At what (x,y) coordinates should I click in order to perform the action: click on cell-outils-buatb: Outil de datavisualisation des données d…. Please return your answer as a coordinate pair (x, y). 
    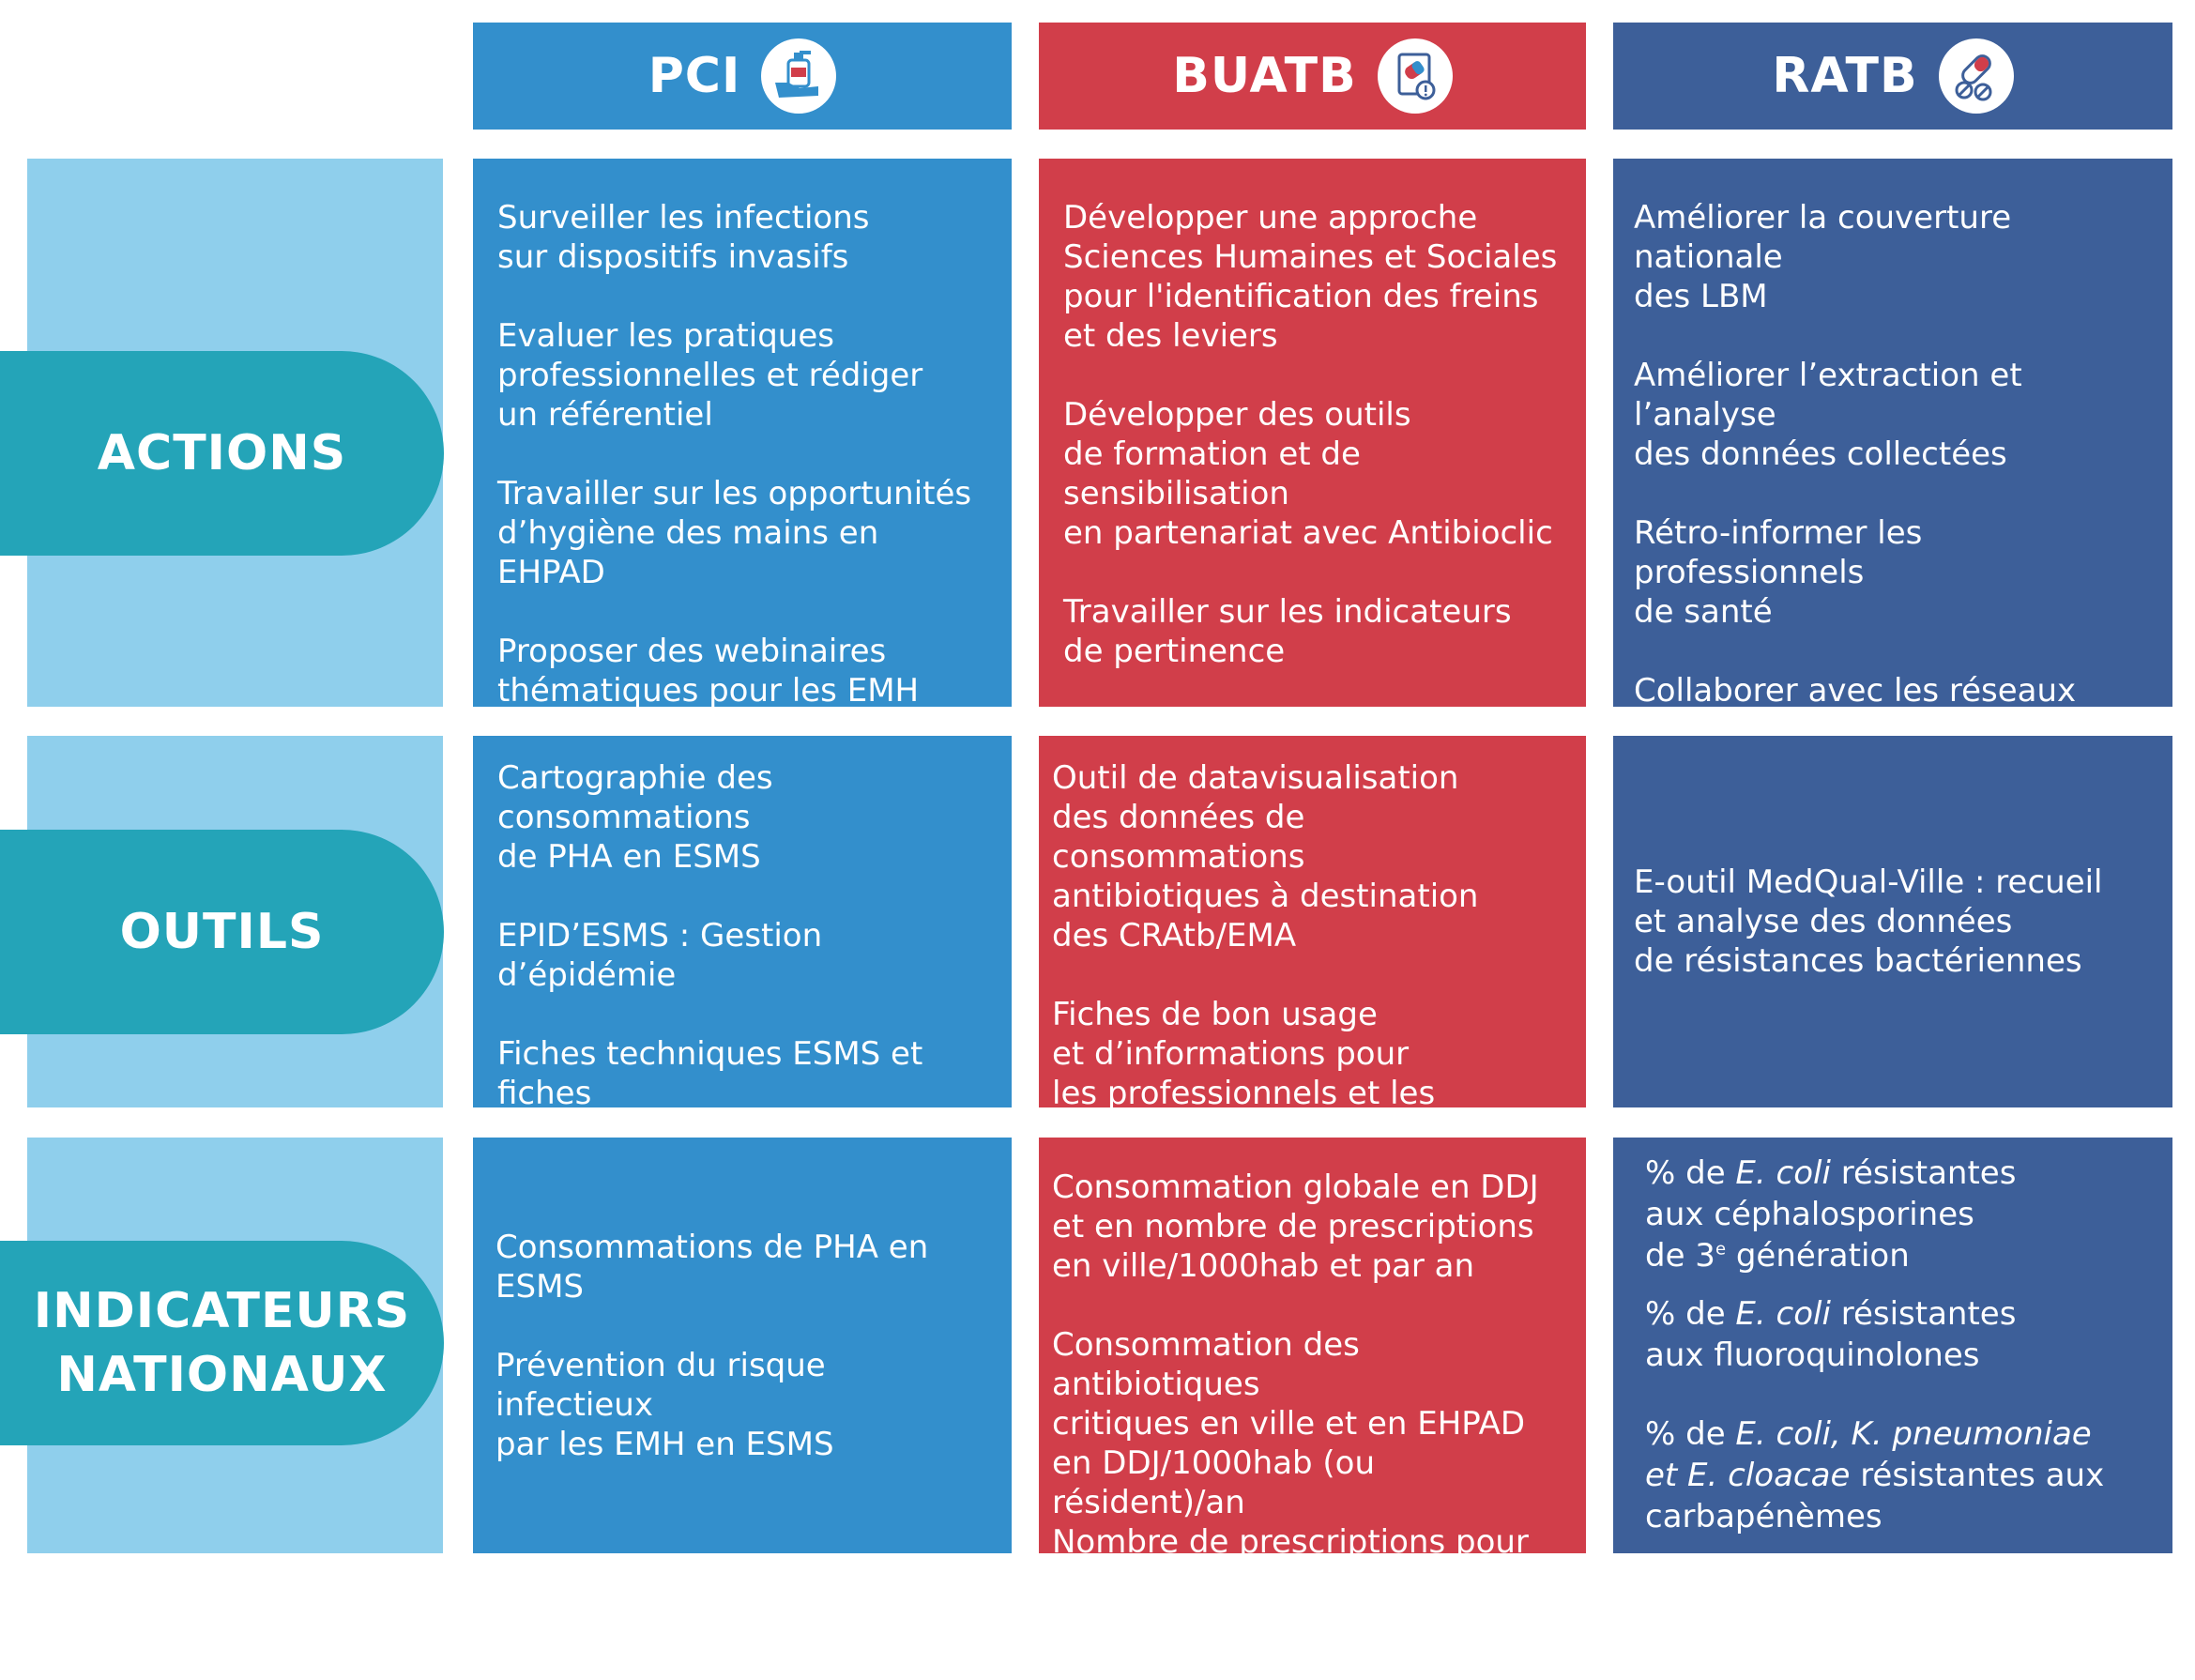
    Looking at the image, I should click on (1312, 944).